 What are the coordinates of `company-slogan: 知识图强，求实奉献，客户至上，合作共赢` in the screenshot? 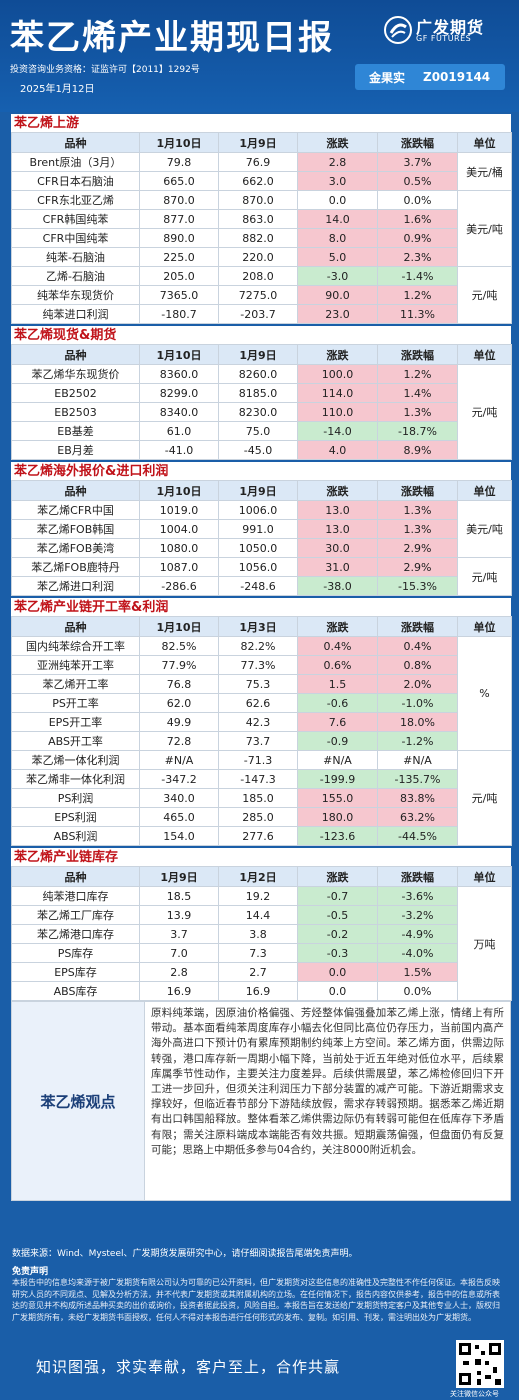 It's located at (188, 1367).